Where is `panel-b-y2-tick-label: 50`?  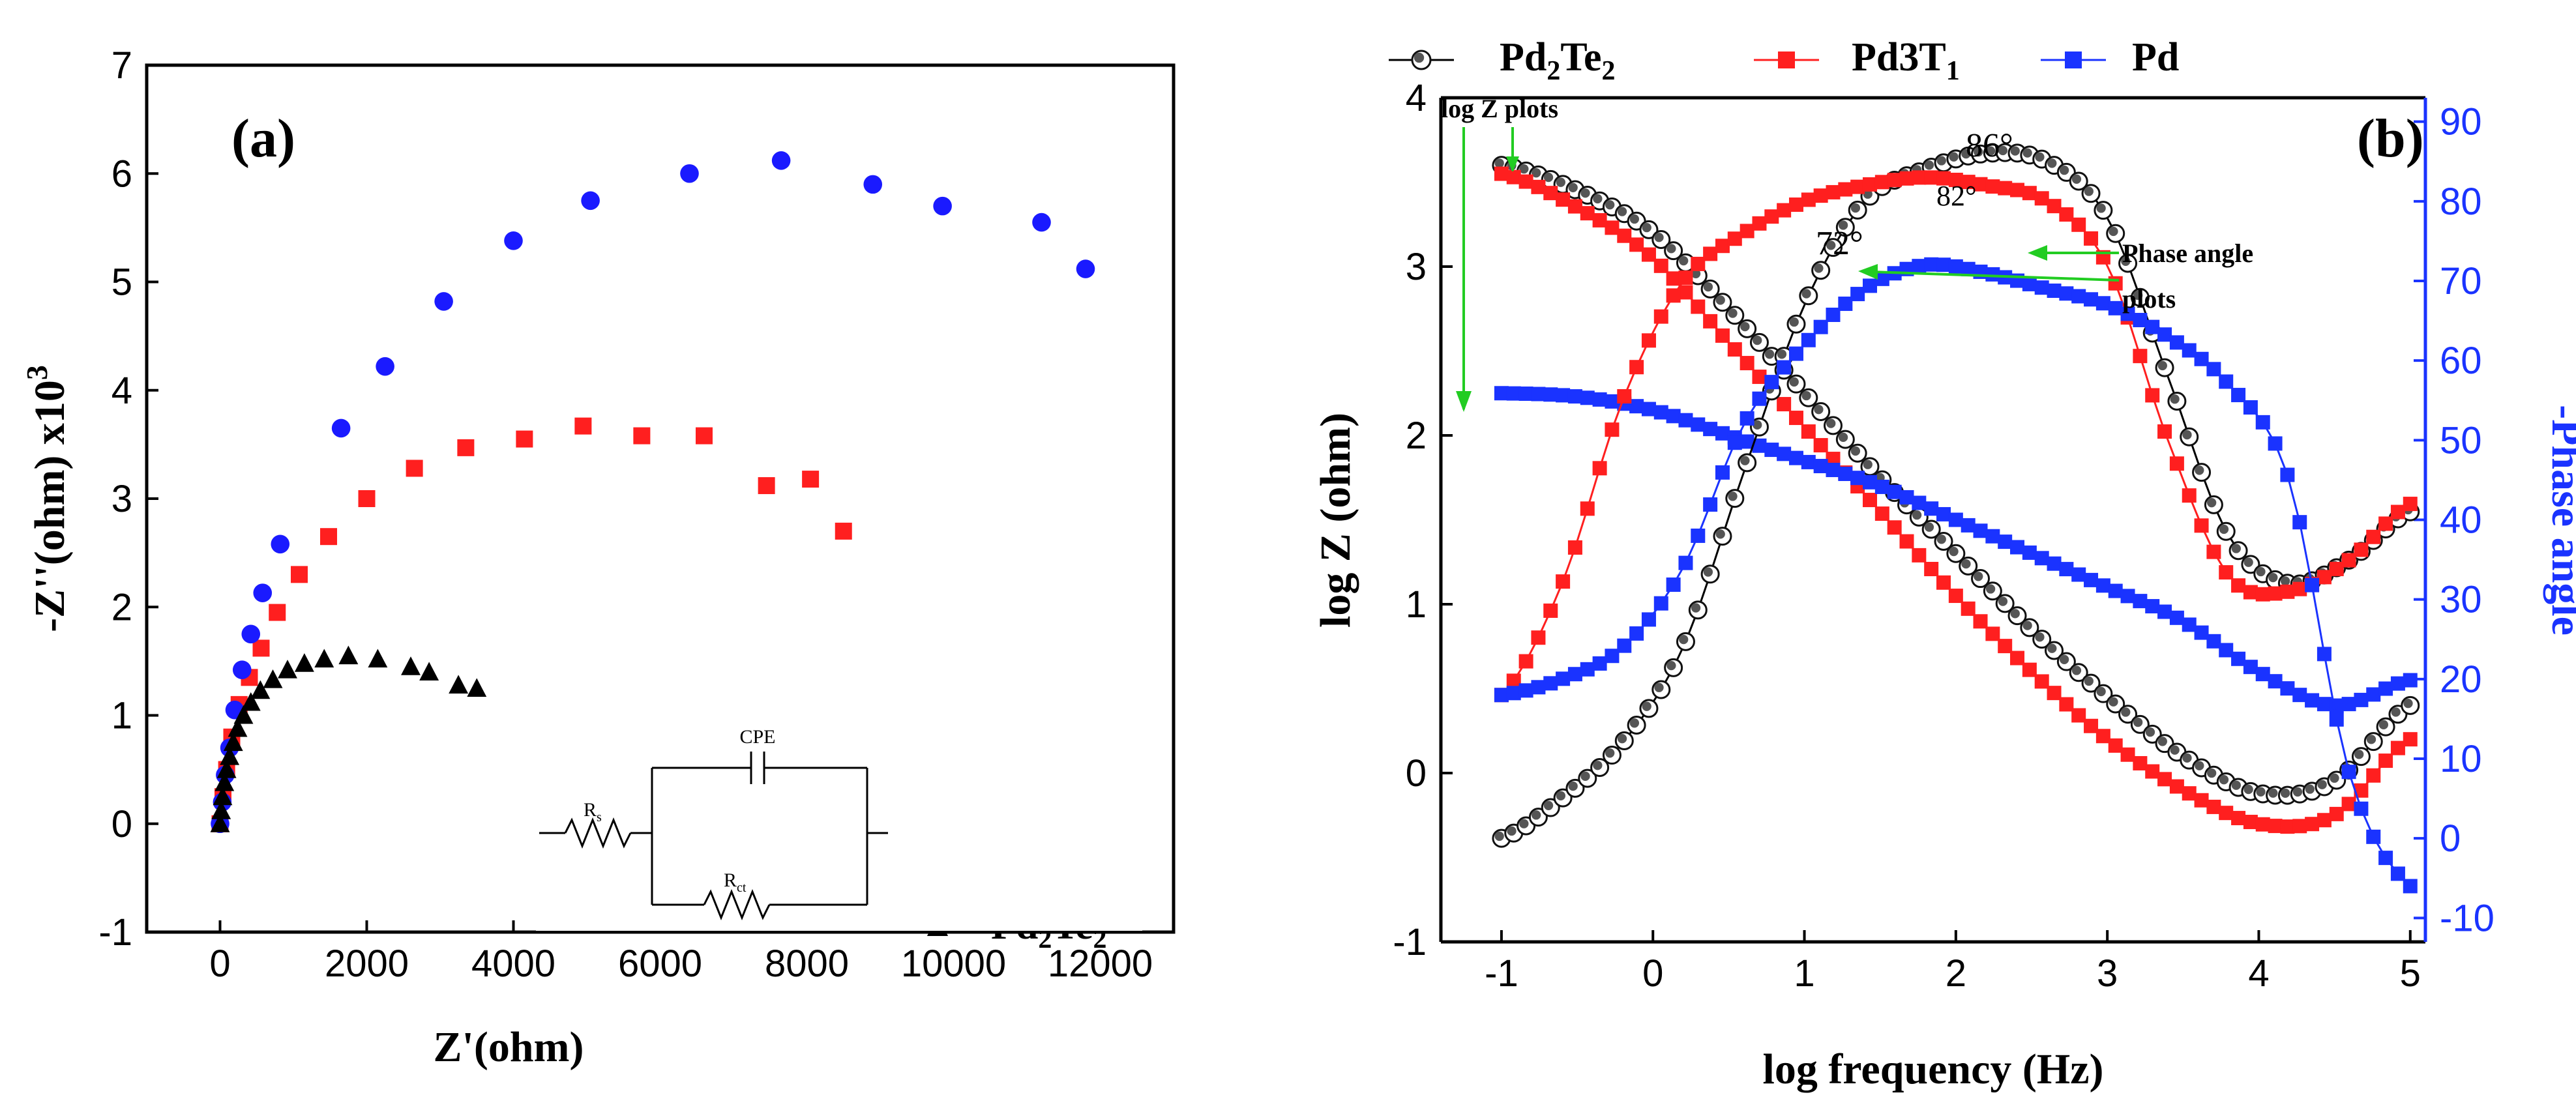
panel-b-y2-tick-label: 50 is located at coordinates (2461, 440).